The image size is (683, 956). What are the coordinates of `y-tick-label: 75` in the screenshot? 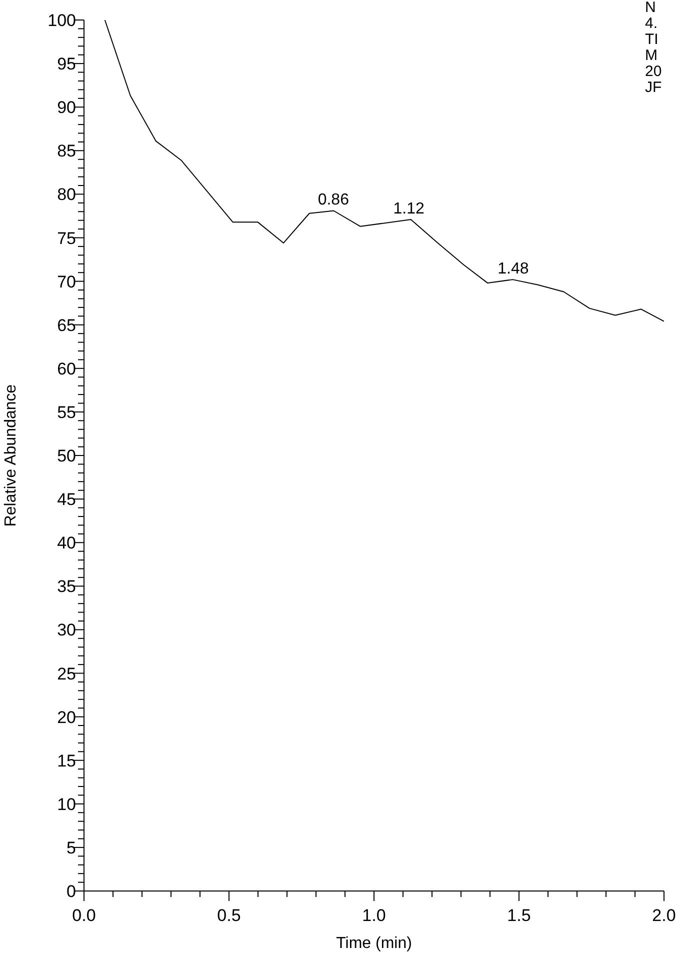 It's located at (66, 238).